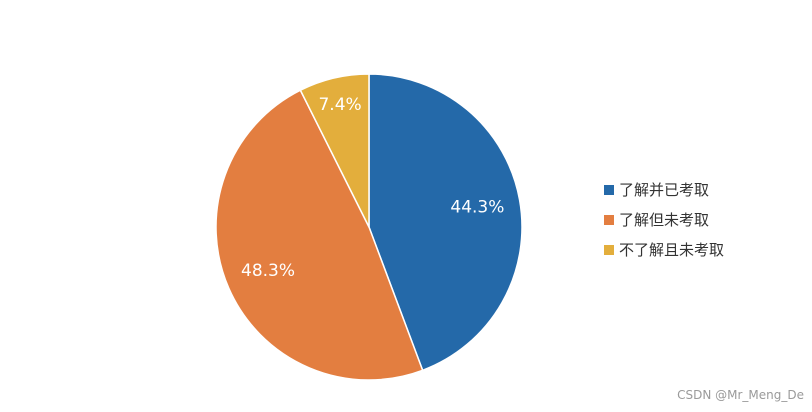 This screenshot has width=812, height=412. What do you see at coordinates (268, 271) in the screenshot?
I see `pie-slice-label-2: 48.3%` at bounding box center [268, 271].